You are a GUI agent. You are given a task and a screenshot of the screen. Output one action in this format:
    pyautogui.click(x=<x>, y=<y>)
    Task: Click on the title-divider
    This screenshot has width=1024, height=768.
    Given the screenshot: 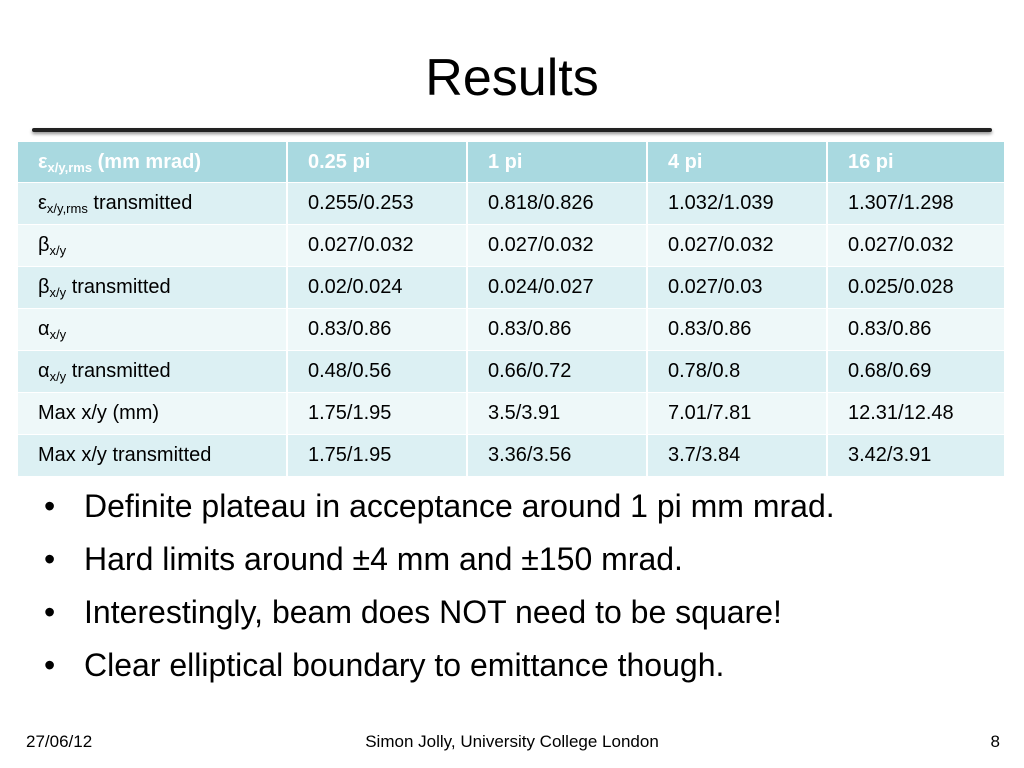 What is the action you would take?
    pyautogui.click(x=512, y=130)
    